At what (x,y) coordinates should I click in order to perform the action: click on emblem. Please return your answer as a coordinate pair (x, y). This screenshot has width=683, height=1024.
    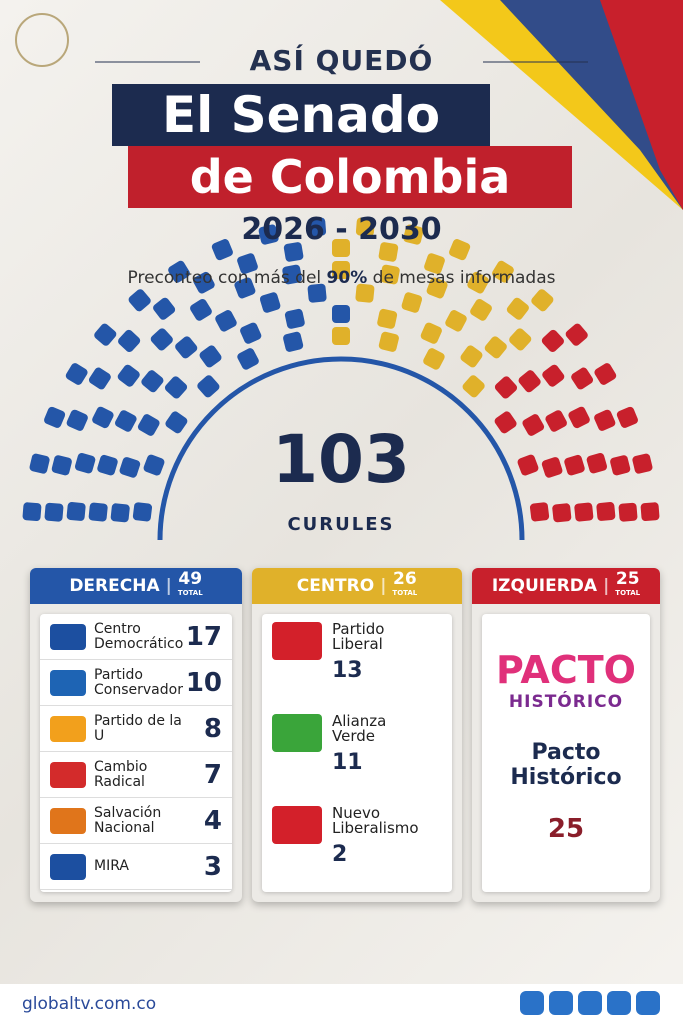
    Looking at the image, I should click on (42, 40).